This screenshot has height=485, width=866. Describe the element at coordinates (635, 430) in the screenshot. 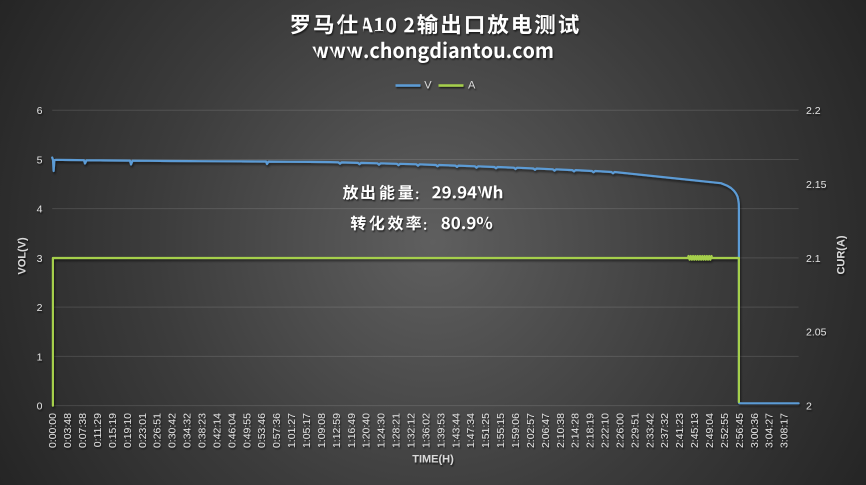

I see `svg-text: 2:29:51` at that location.